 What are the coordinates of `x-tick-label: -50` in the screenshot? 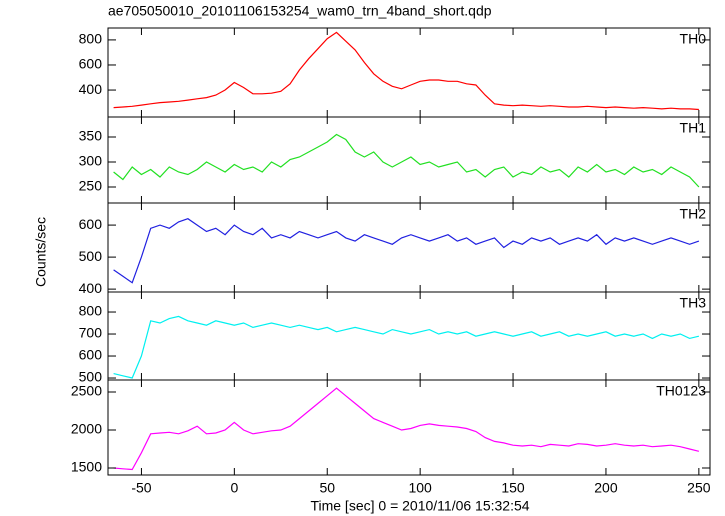 It's located at (141, 488).